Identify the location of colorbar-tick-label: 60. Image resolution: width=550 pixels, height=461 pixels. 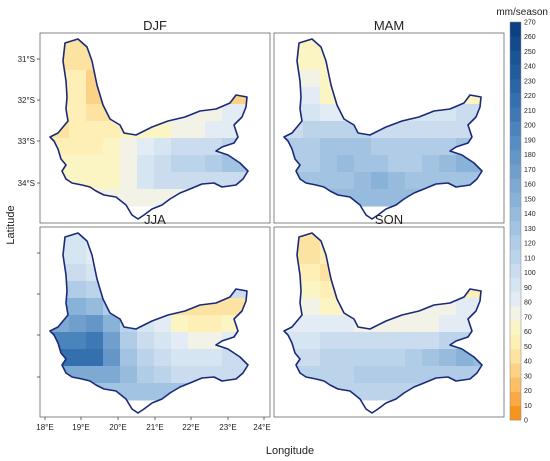
(528, 332).